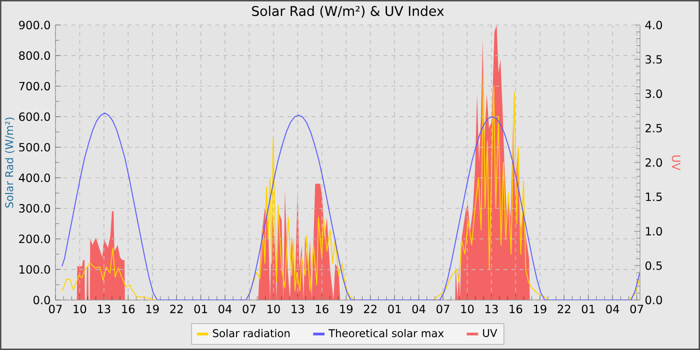 This screenshot has height=350, width=700. Describe the element at coordinates (41, 300) in the screenshot. I see `y-tick-label: 0.0` at that location.